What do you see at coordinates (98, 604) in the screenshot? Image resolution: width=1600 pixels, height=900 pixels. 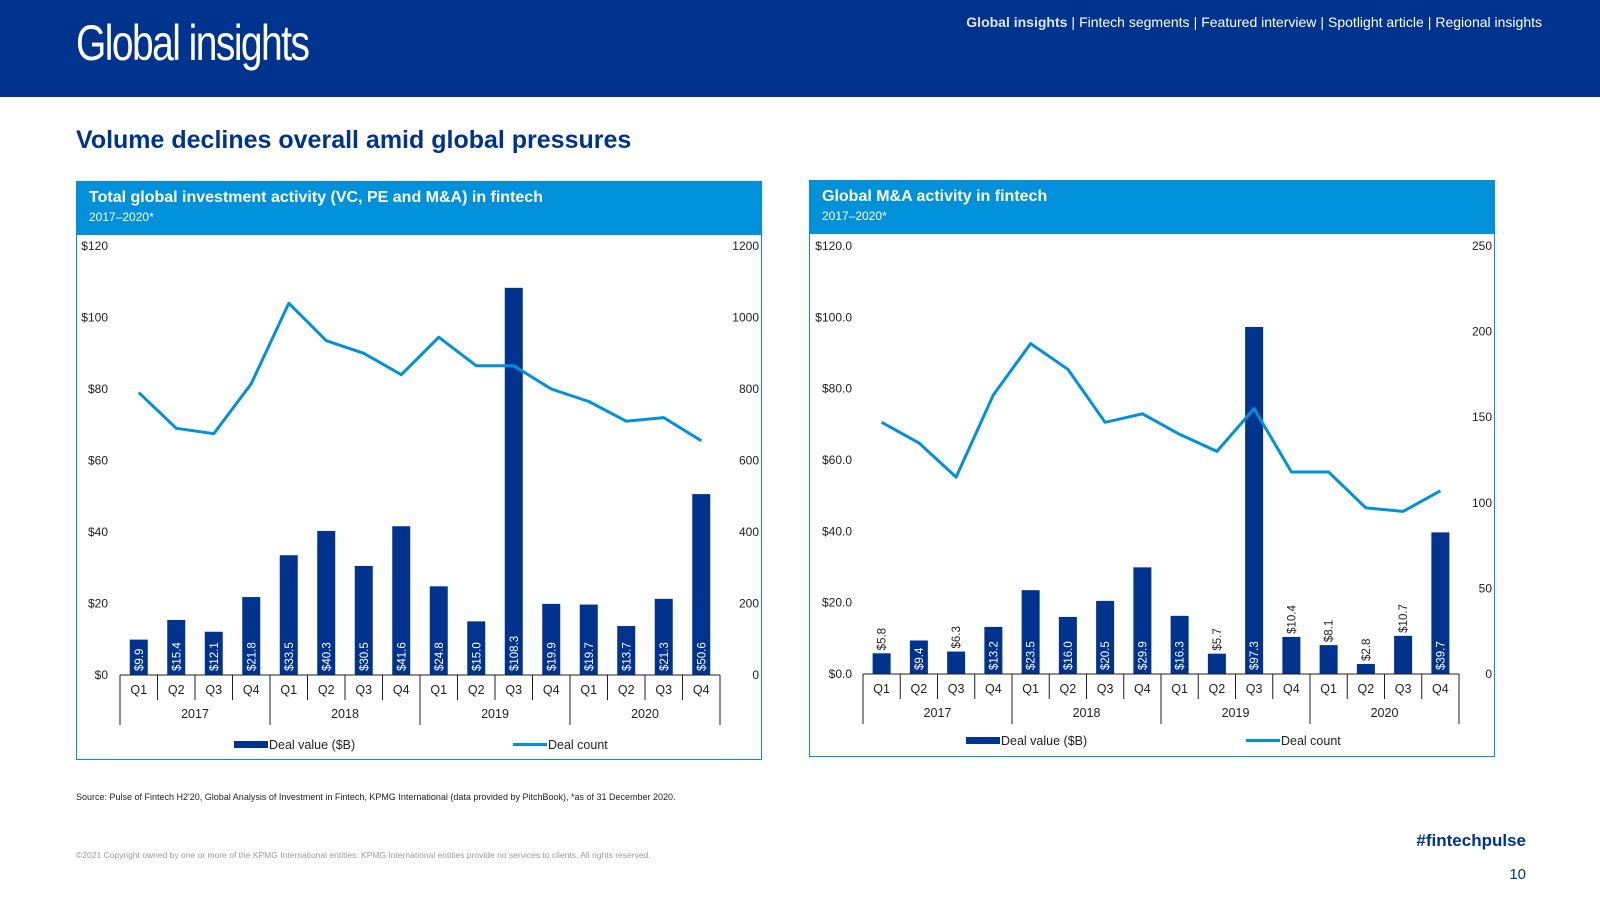 I see `left-axis-tick-label: $20` at bounding box center [98, 604].